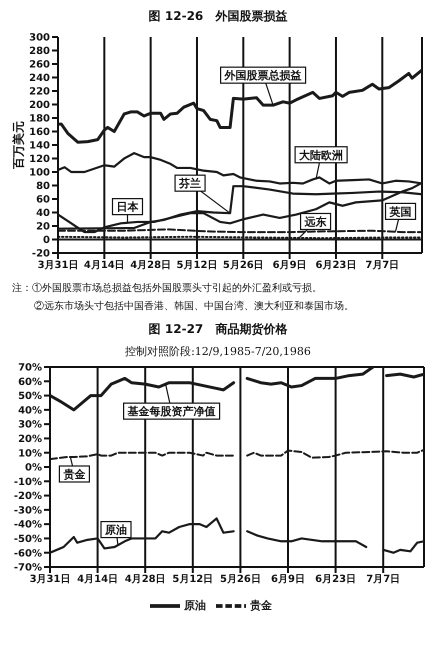  What do you see at coordinates (128, 207) in the screenshot?
I see `annotation: 日本` at bounding box center [128, 207].